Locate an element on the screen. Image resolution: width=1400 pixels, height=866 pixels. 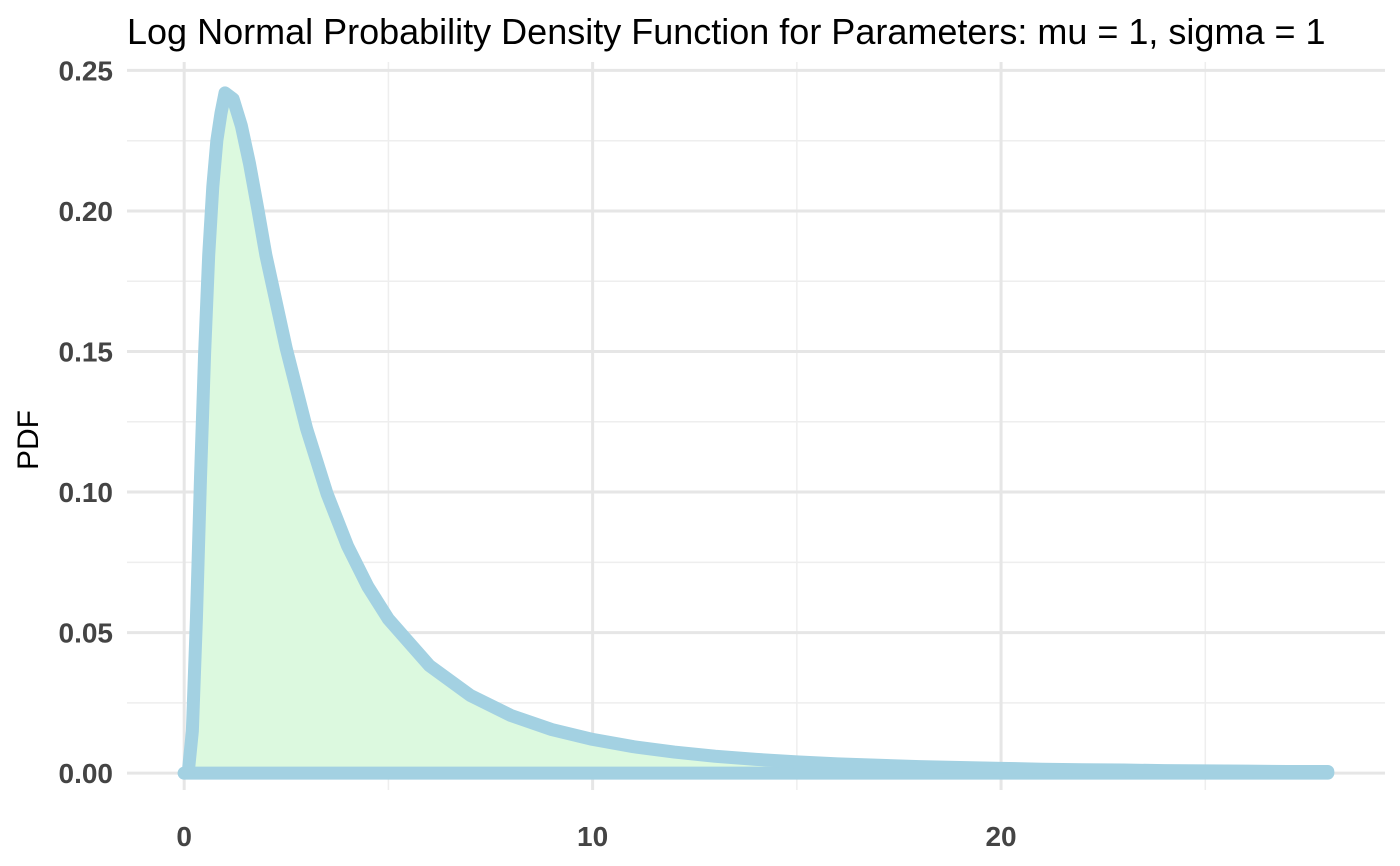
y-tick-label-2: 0.10 is located at coordinates (86, 492).